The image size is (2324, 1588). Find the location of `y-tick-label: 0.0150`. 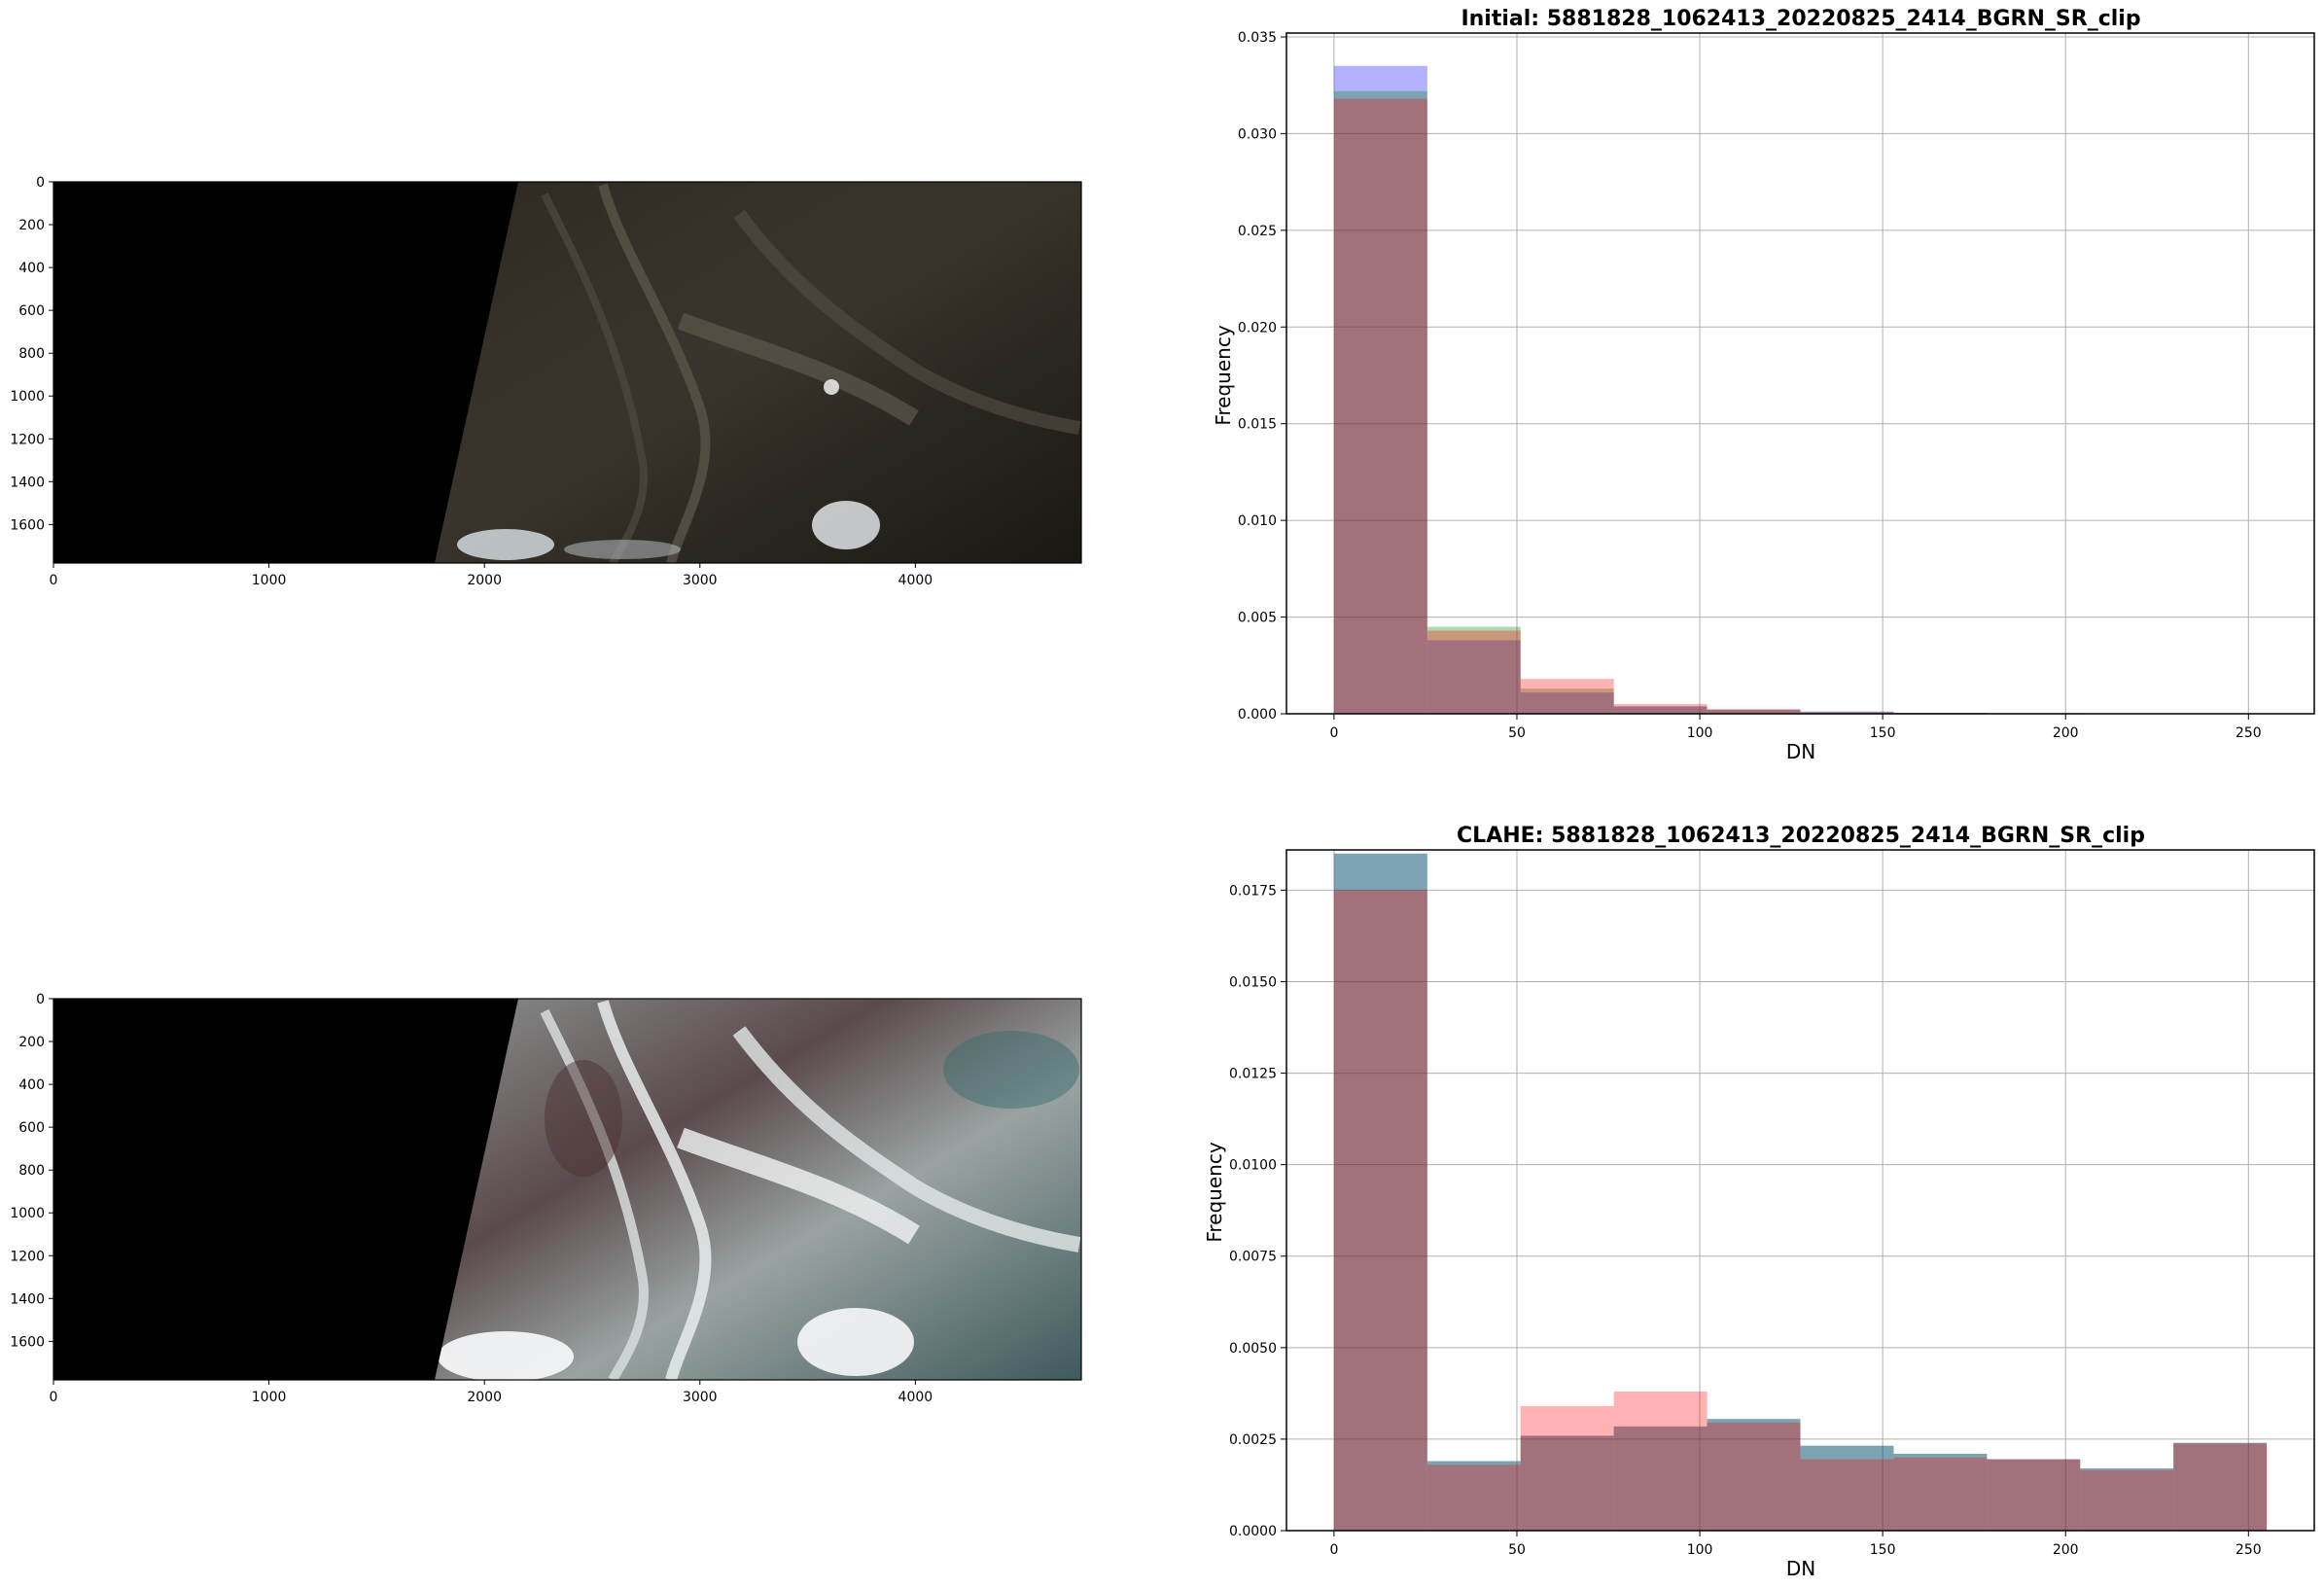

y-tick-label: 0.0150 is located at coordinates (1253, 982).